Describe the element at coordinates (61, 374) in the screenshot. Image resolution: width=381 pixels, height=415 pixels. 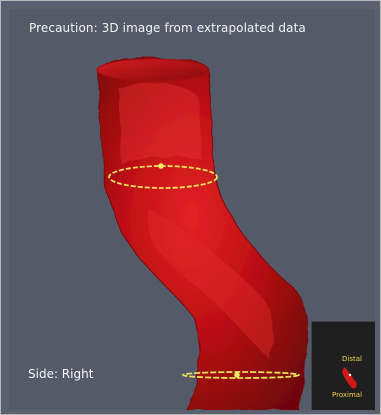
I see `side-indicator: Side: Right` at that location.